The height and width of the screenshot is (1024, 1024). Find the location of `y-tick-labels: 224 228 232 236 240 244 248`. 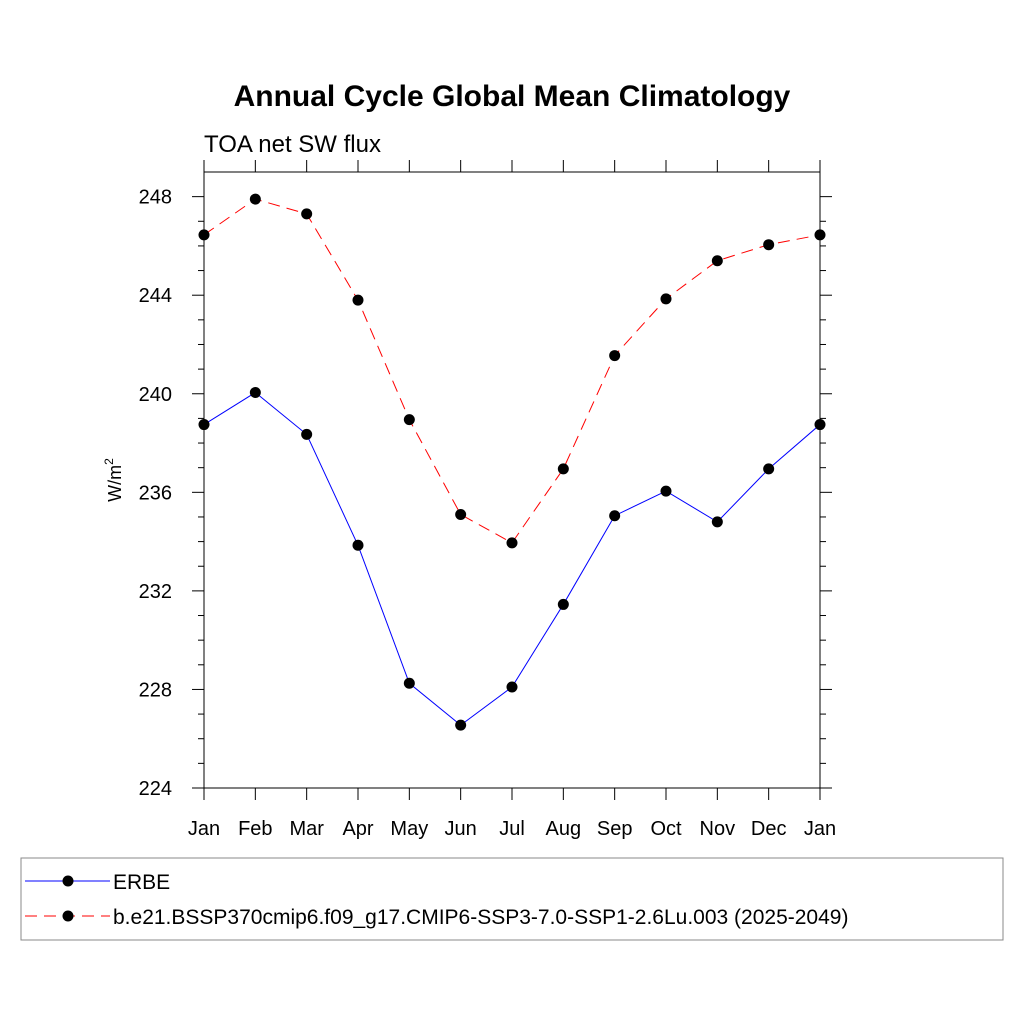

y-tick-labels: 224 228 232 236 240 244 248 is located at coordinates (155, 493).